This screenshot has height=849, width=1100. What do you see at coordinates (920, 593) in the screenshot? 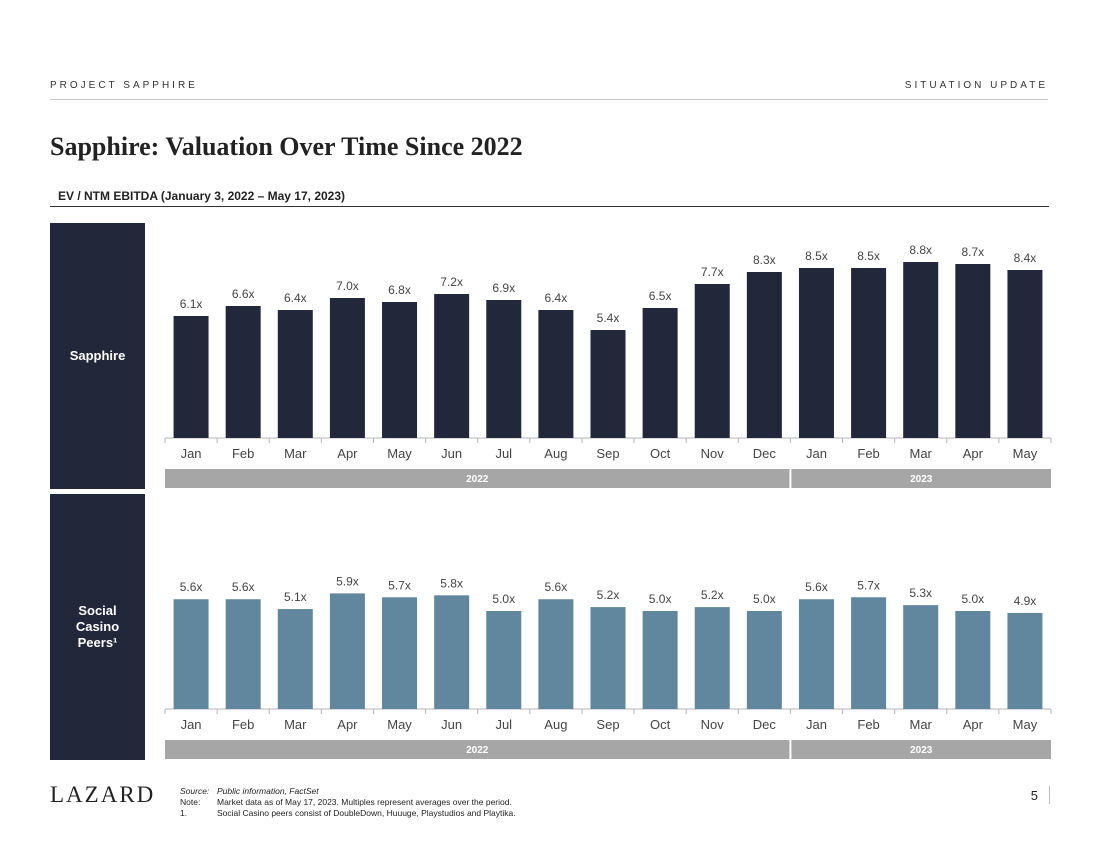
I see `social-casino-peers-data-label: 5.3x` at bounding box center [920, 593].